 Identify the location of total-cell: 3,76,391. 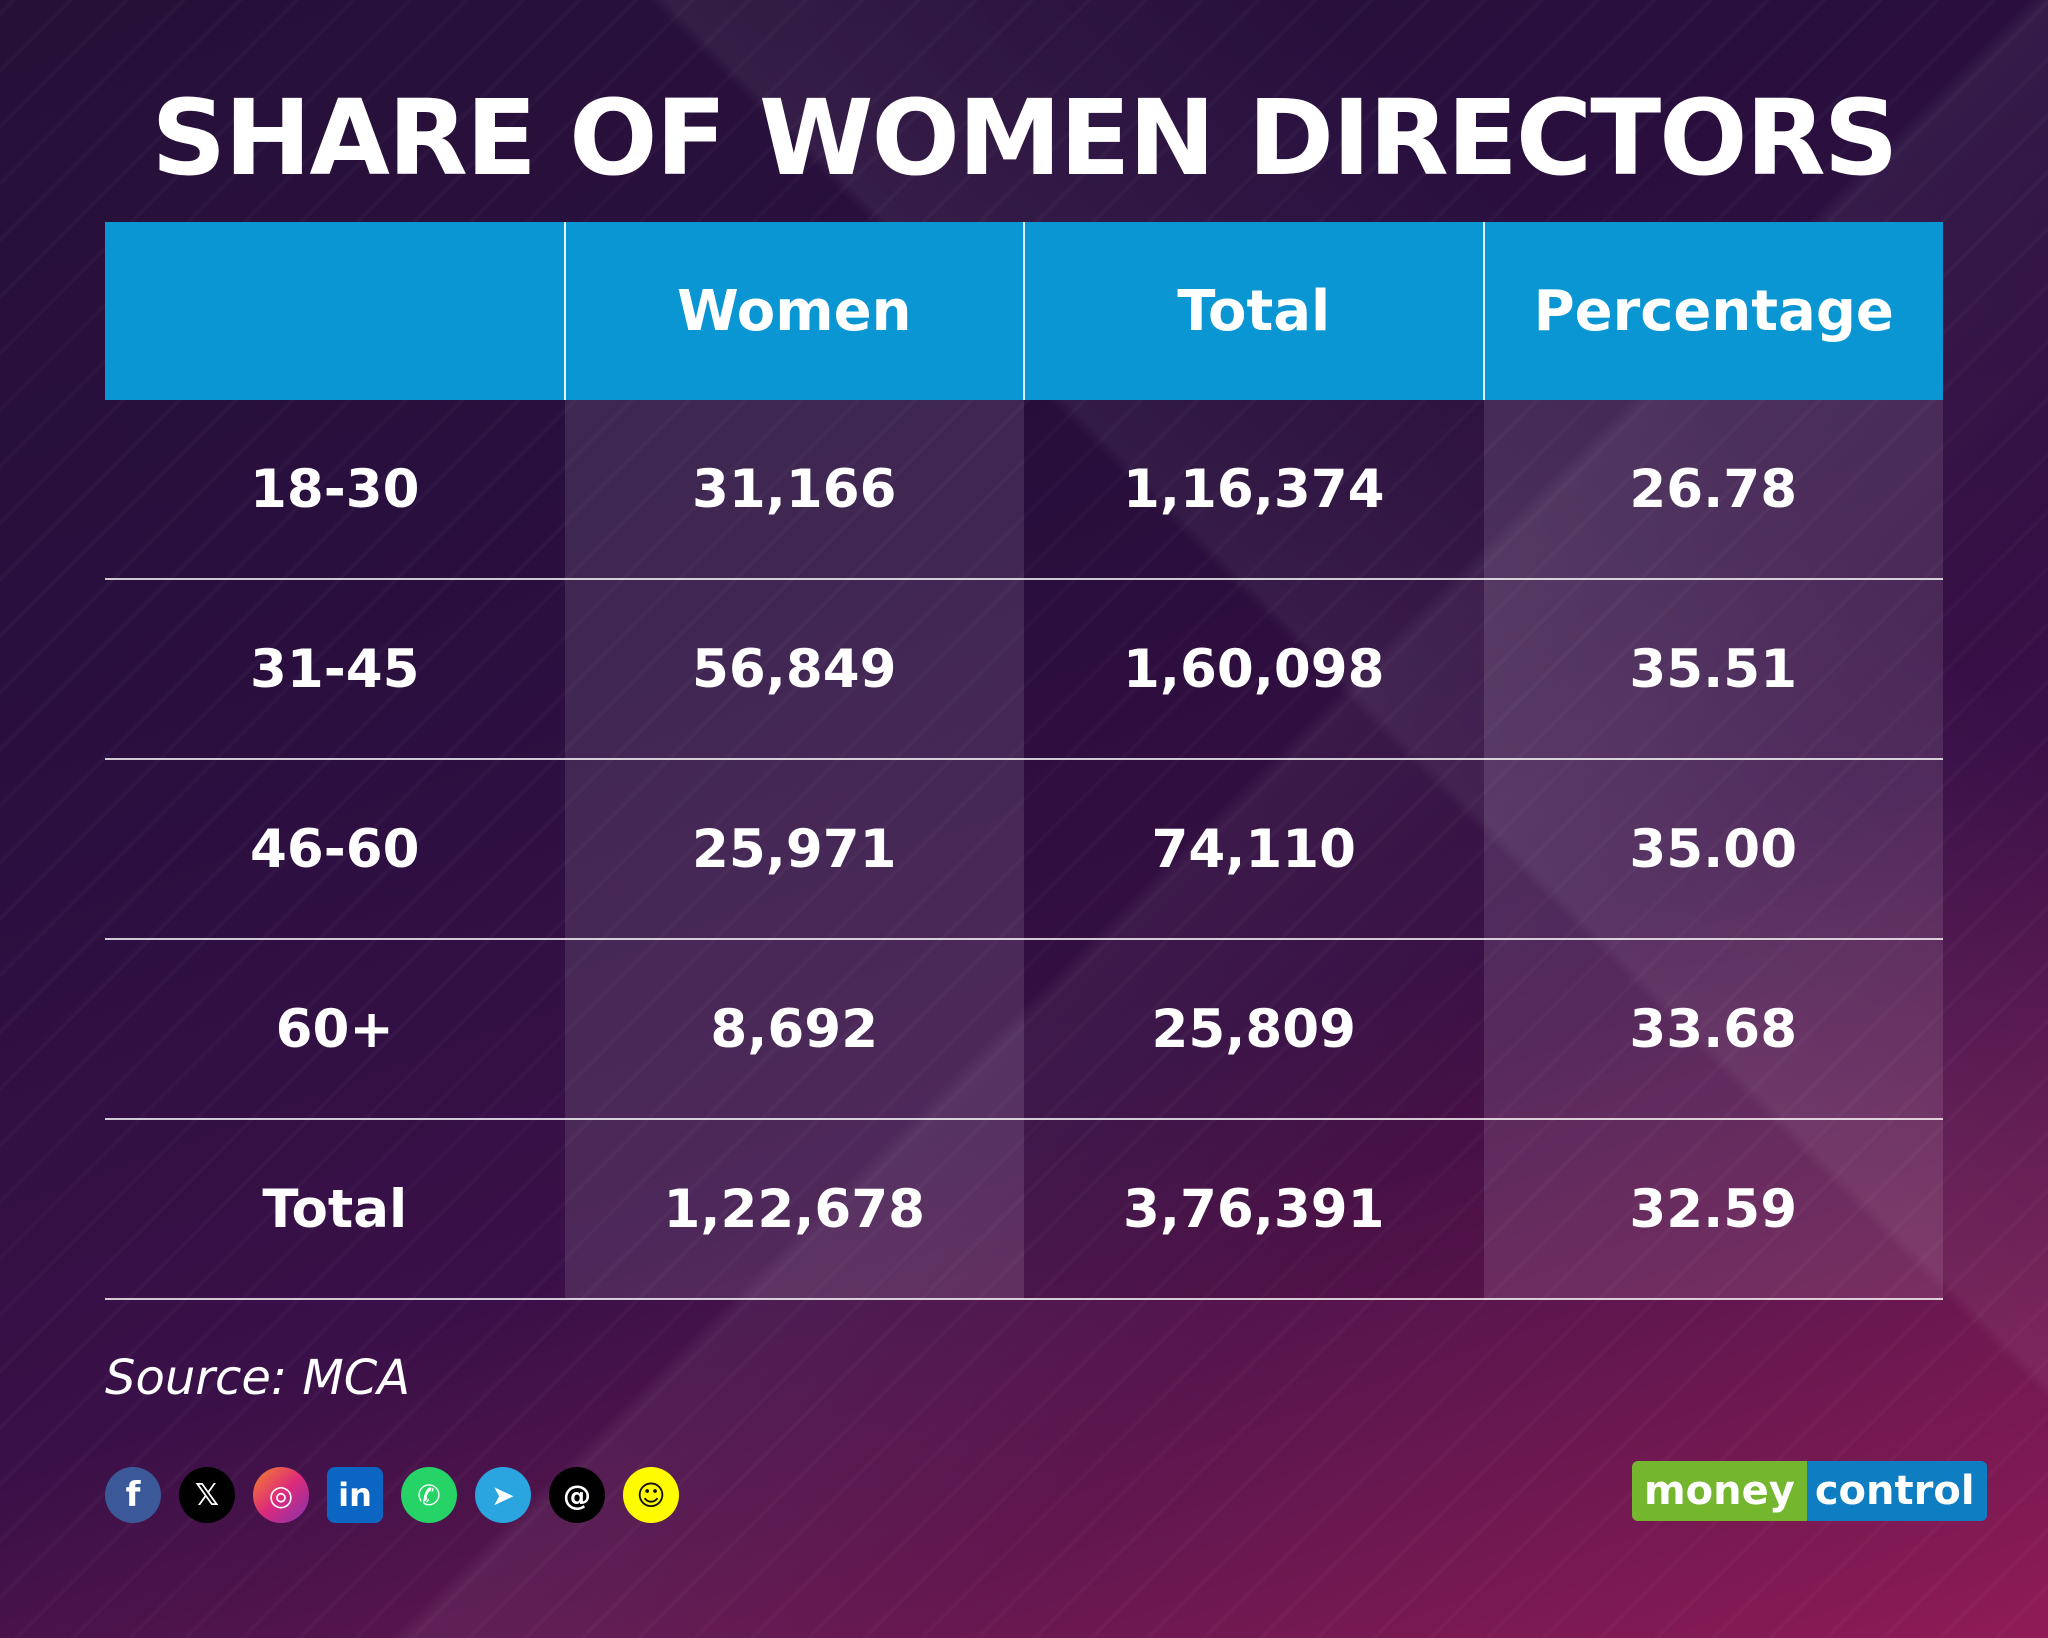
(1254, 1209).